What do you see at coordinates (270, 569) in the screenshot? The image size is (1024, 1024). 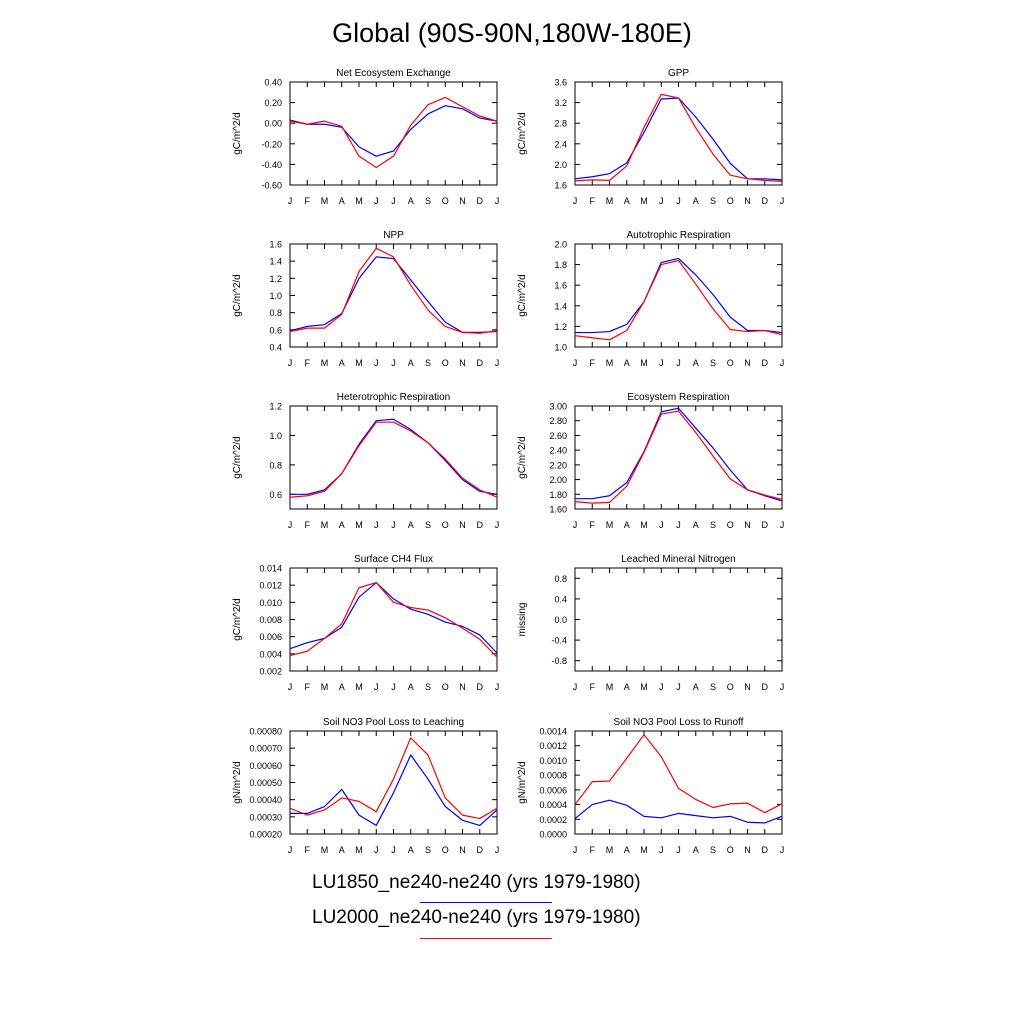 I see `y-tick-label: 0.014` at bounding box center [270, 569].